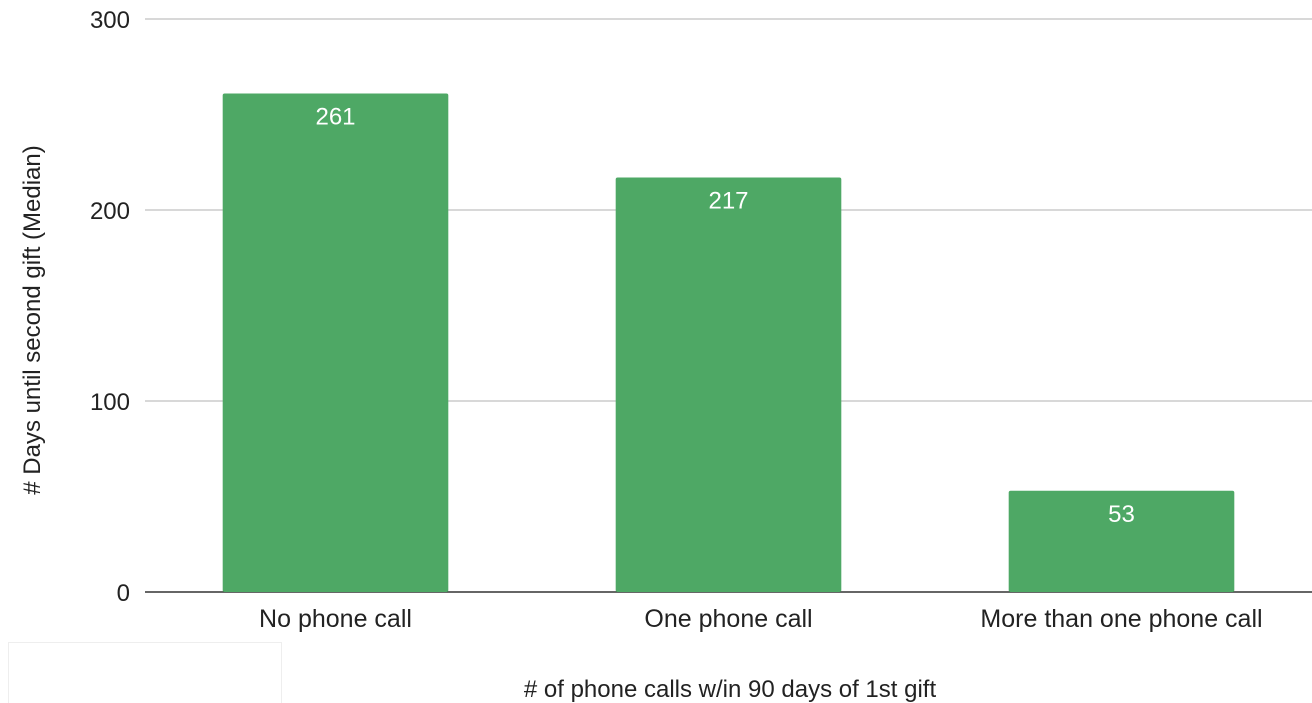 The width and height of the screenshot is (1312, 703). I want to click on y-tick-label: 300, so click(110, 20).